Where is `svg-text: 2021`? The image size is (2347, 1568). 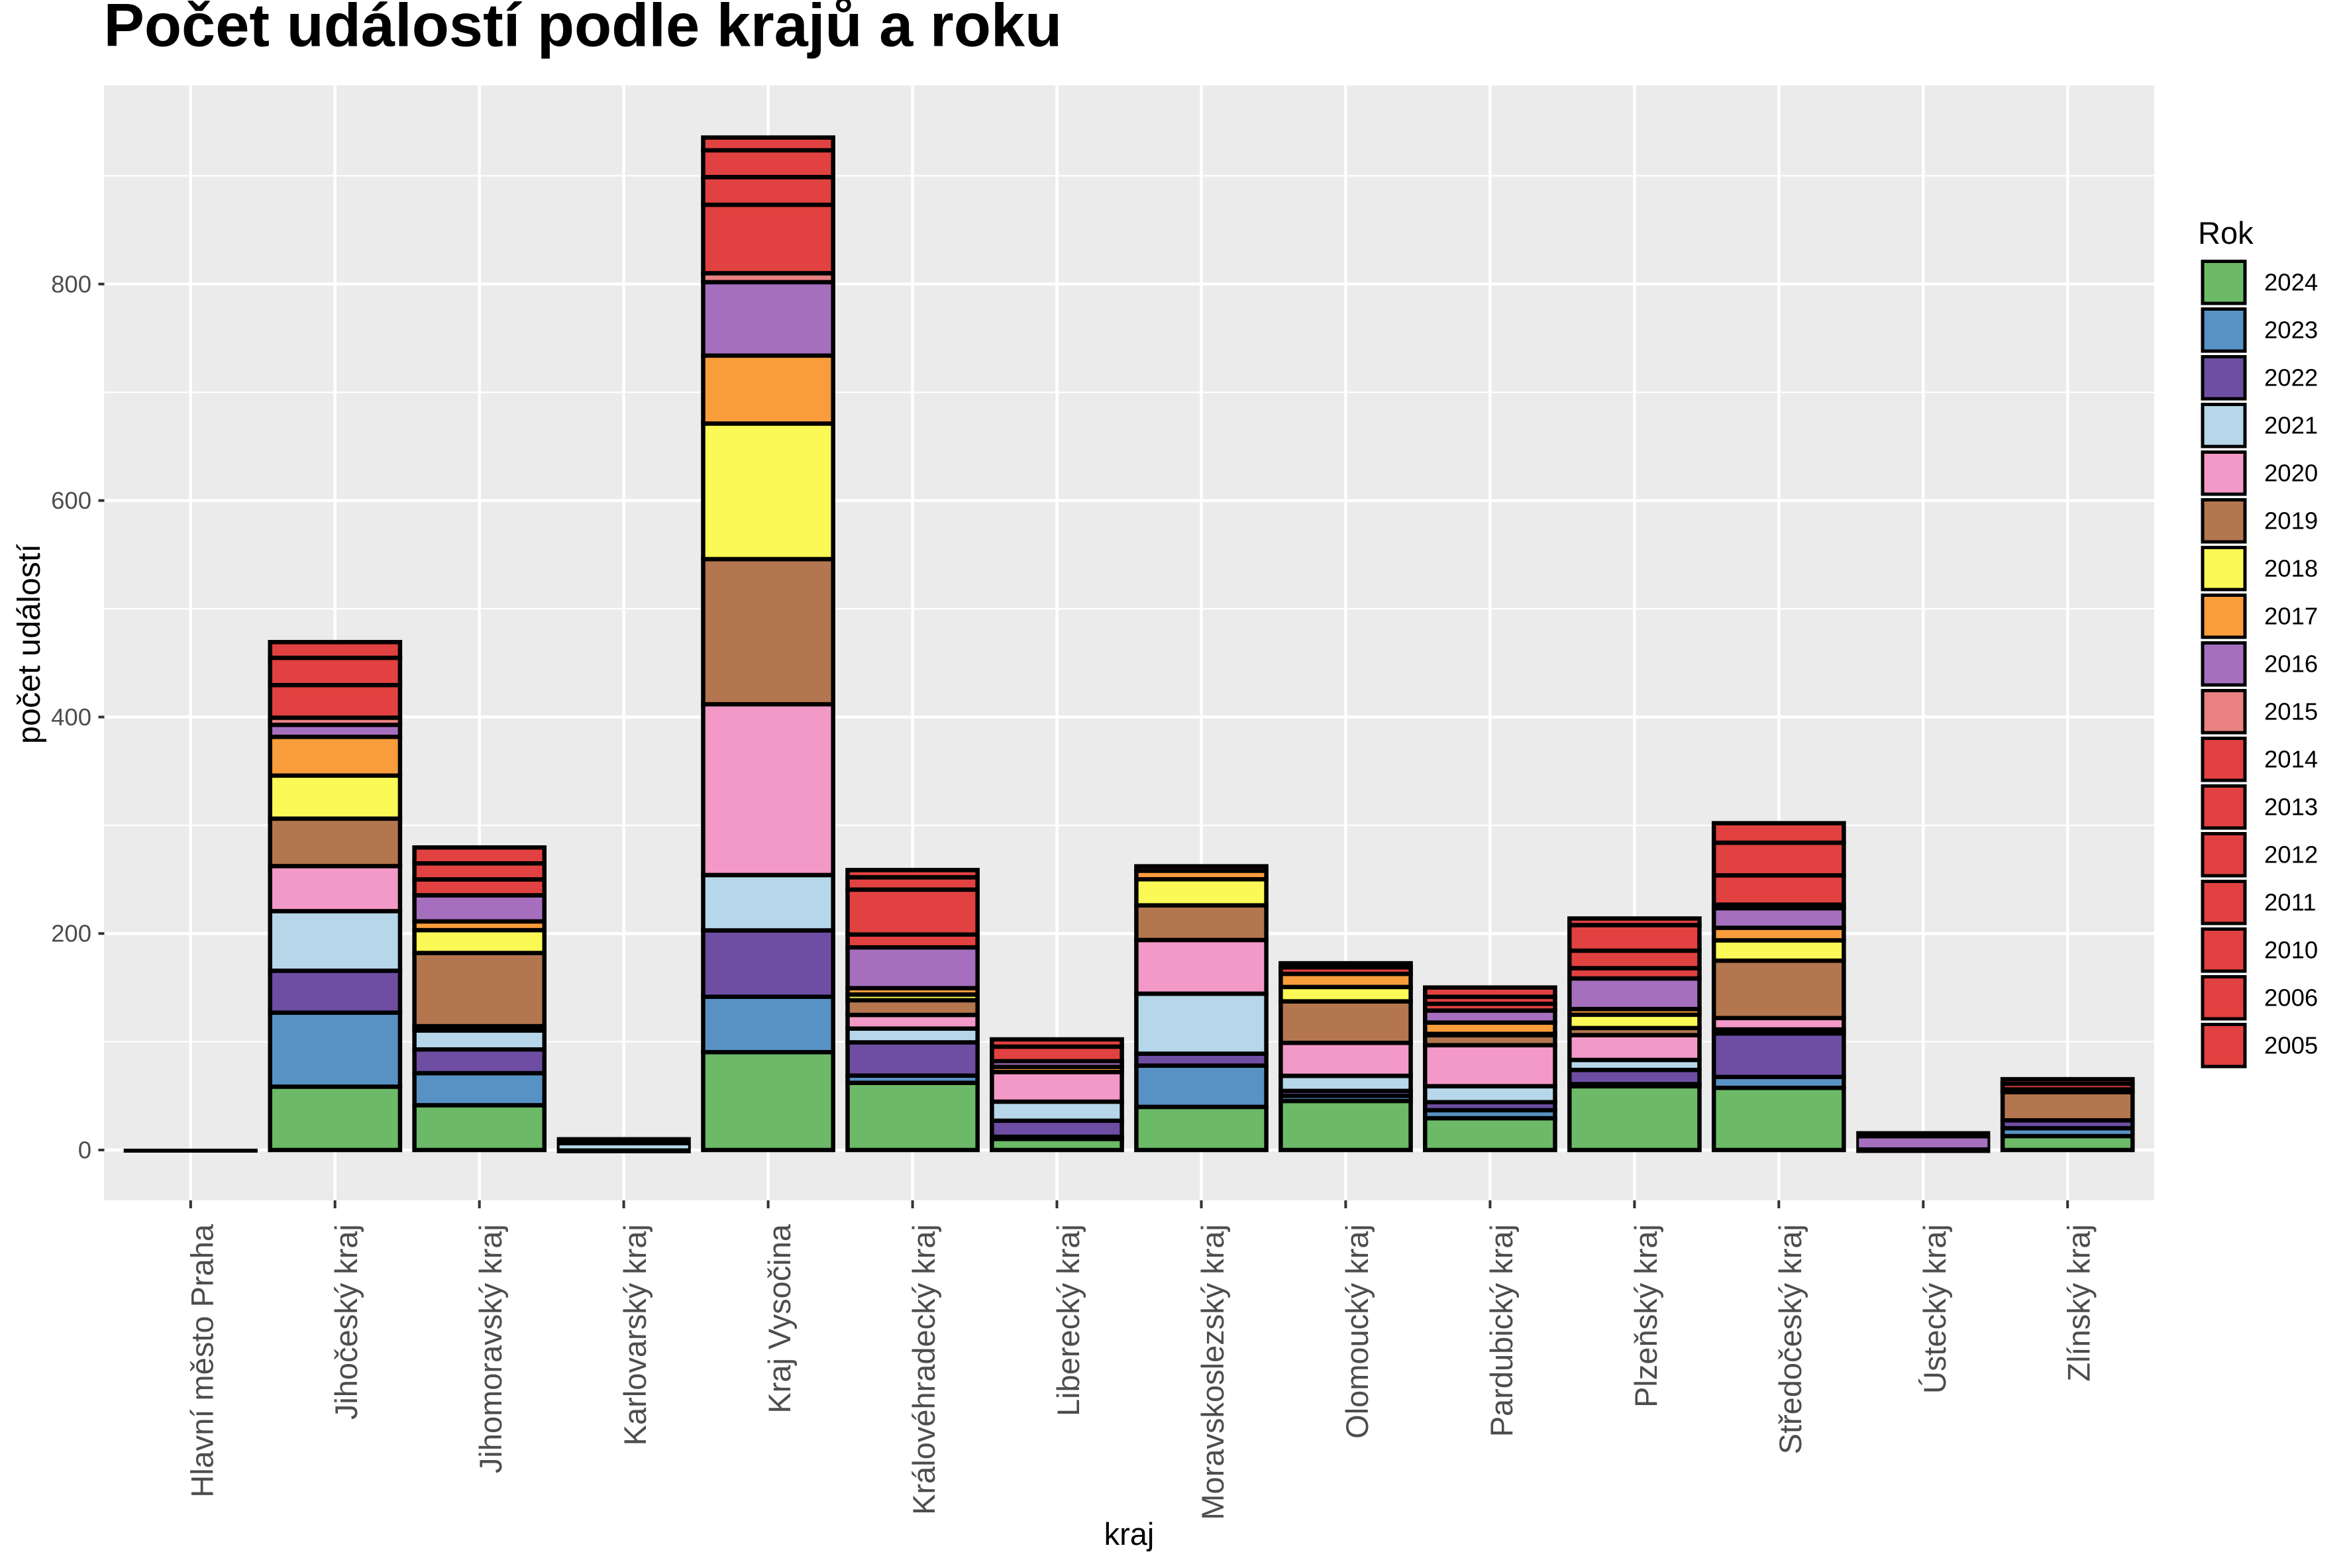
svg-text: 2021 is located at coordinates (2291, 425).